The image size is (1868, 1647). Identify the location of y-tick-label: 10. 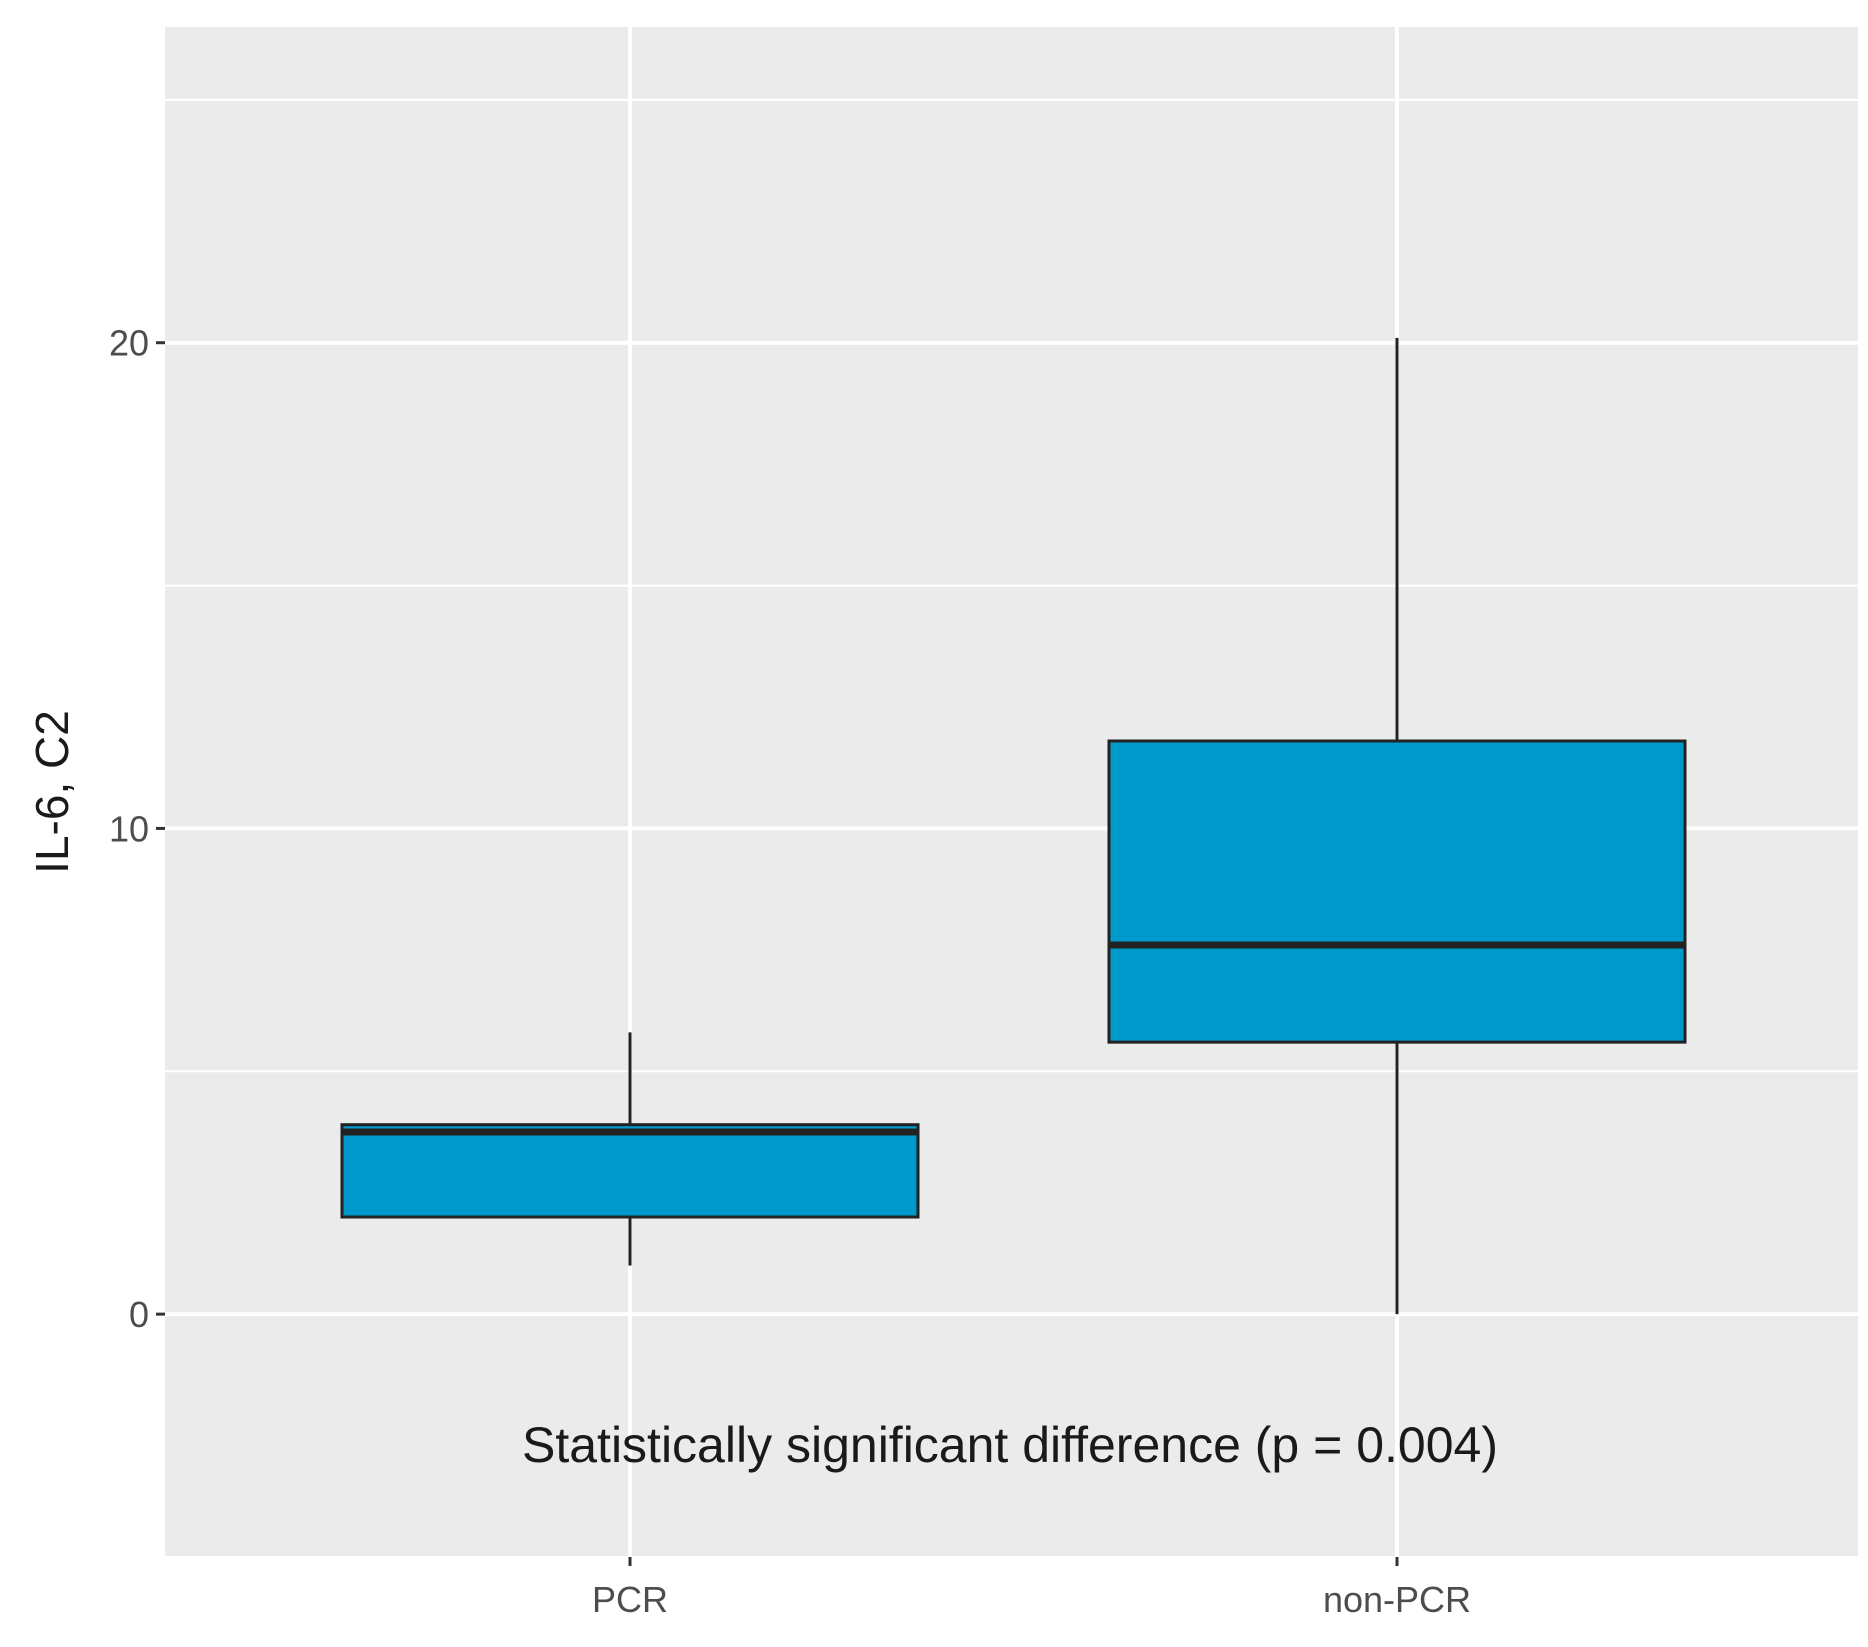
(129, 828).